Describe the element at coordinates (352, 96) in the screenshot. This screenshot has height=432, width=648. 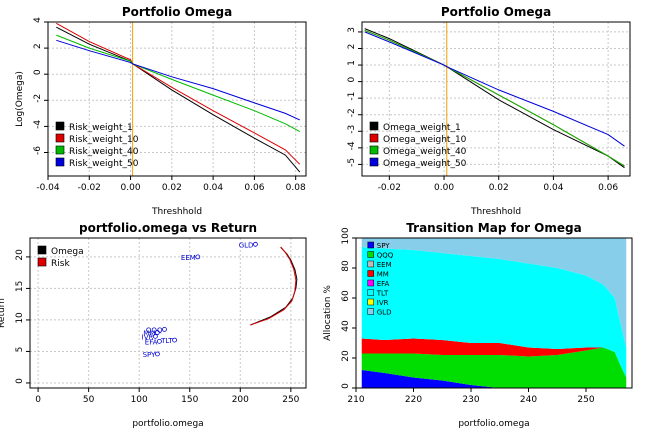
I see `y-tick-label: -1` at that location.